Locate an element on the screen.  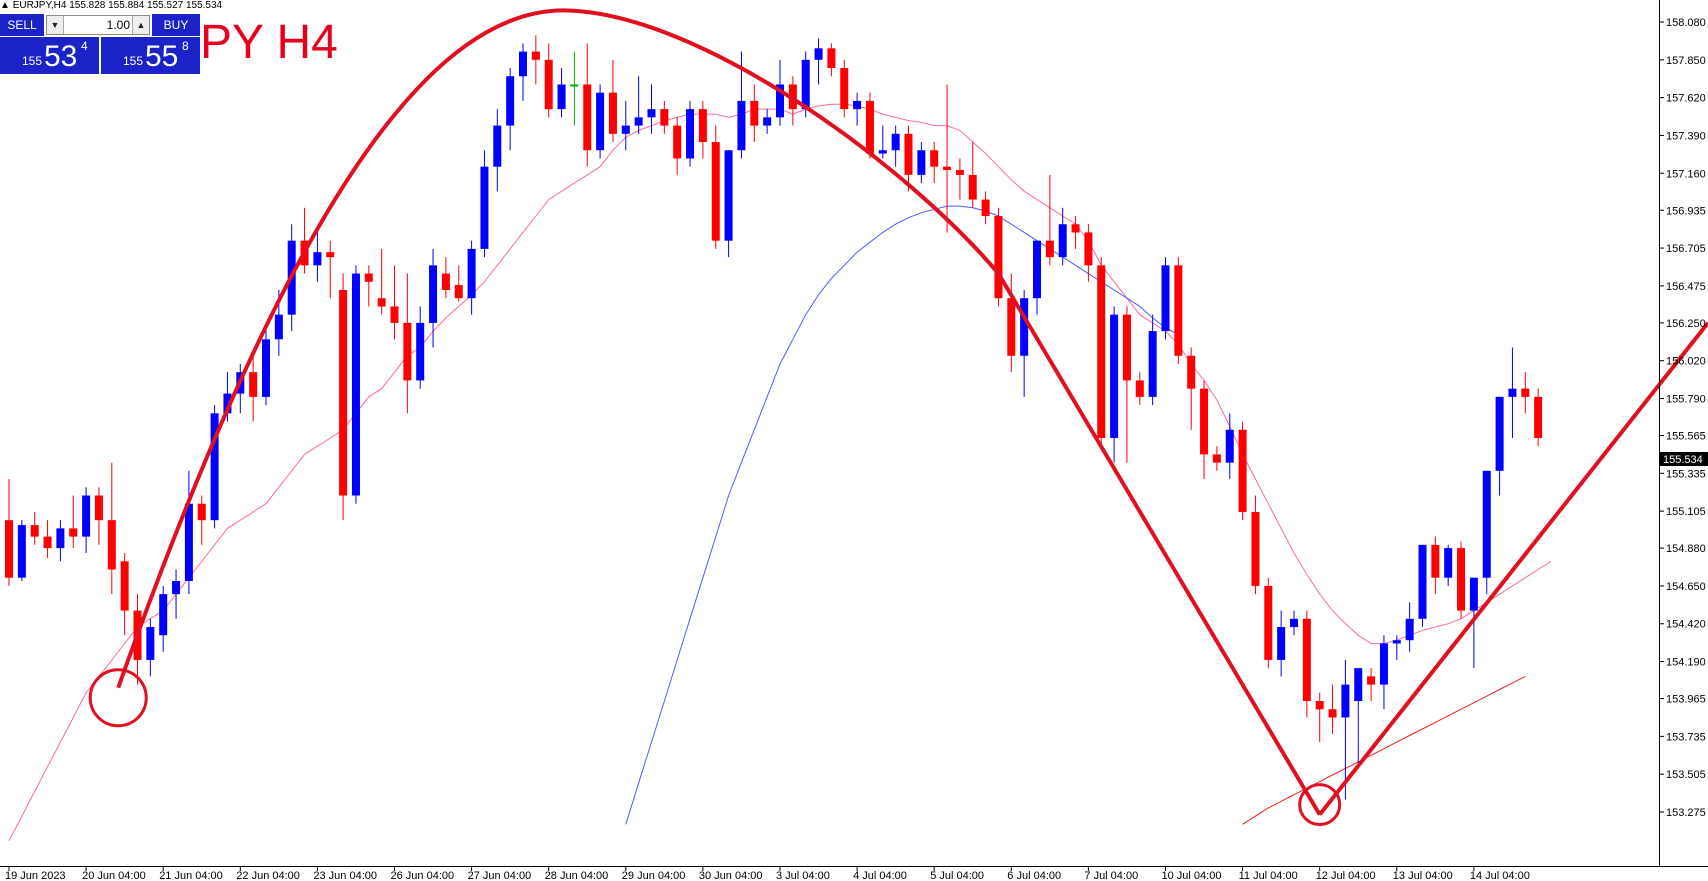
price-tick-label: 157.850 is located at coordinates (1686, 61).